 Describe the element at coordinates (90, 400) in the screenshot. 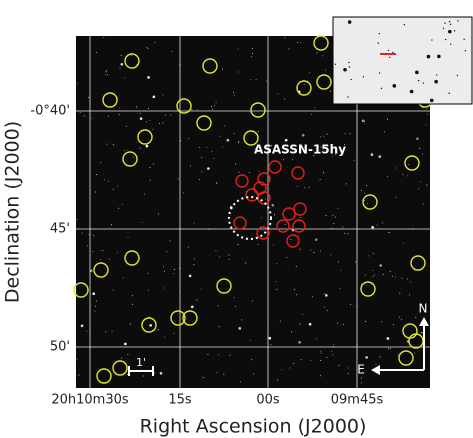

I see `x-tick-label: 20h10m30s` at that location.